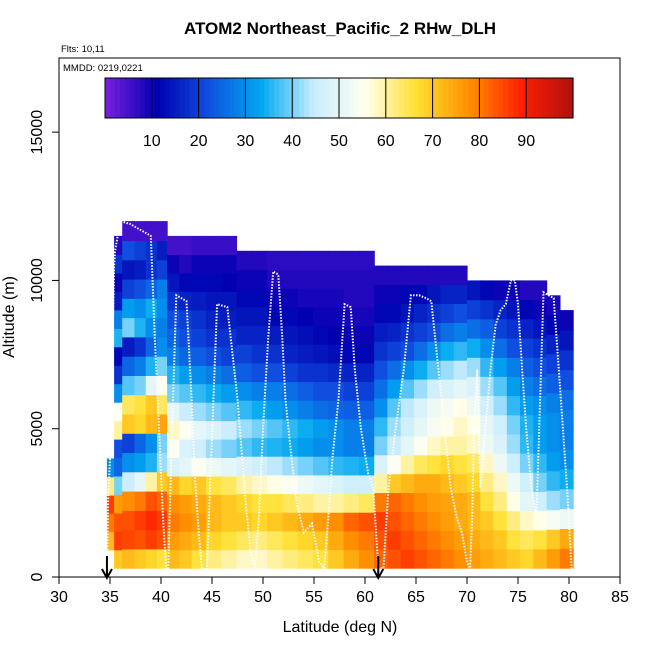 This screenshot has width=650, height=650. I want to click on x-tick-label: 55, so click(314, 597).